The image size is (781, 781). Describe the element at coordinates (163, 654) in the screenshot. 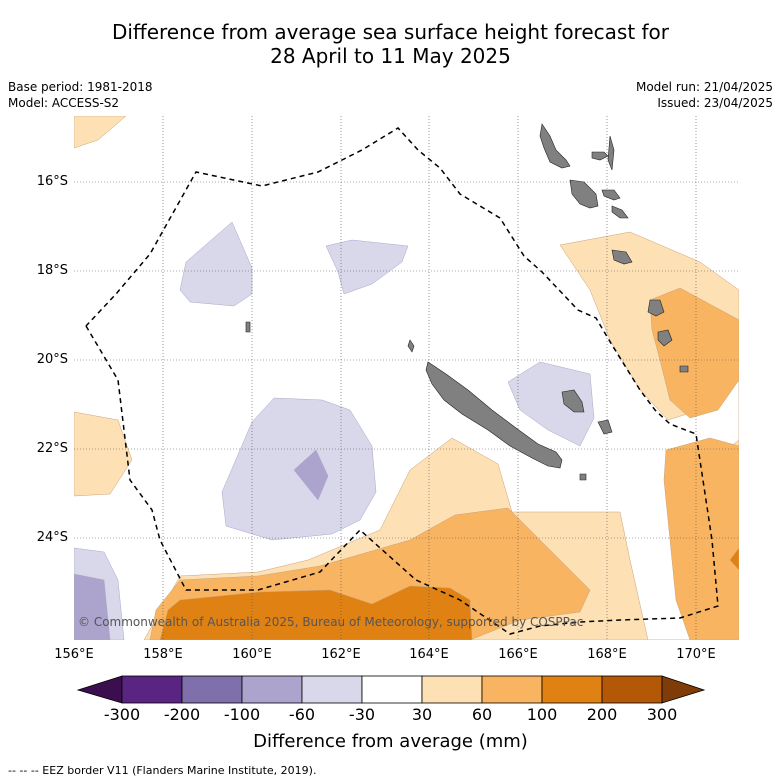

I see `lon-label-158e: 158°E` at that location.